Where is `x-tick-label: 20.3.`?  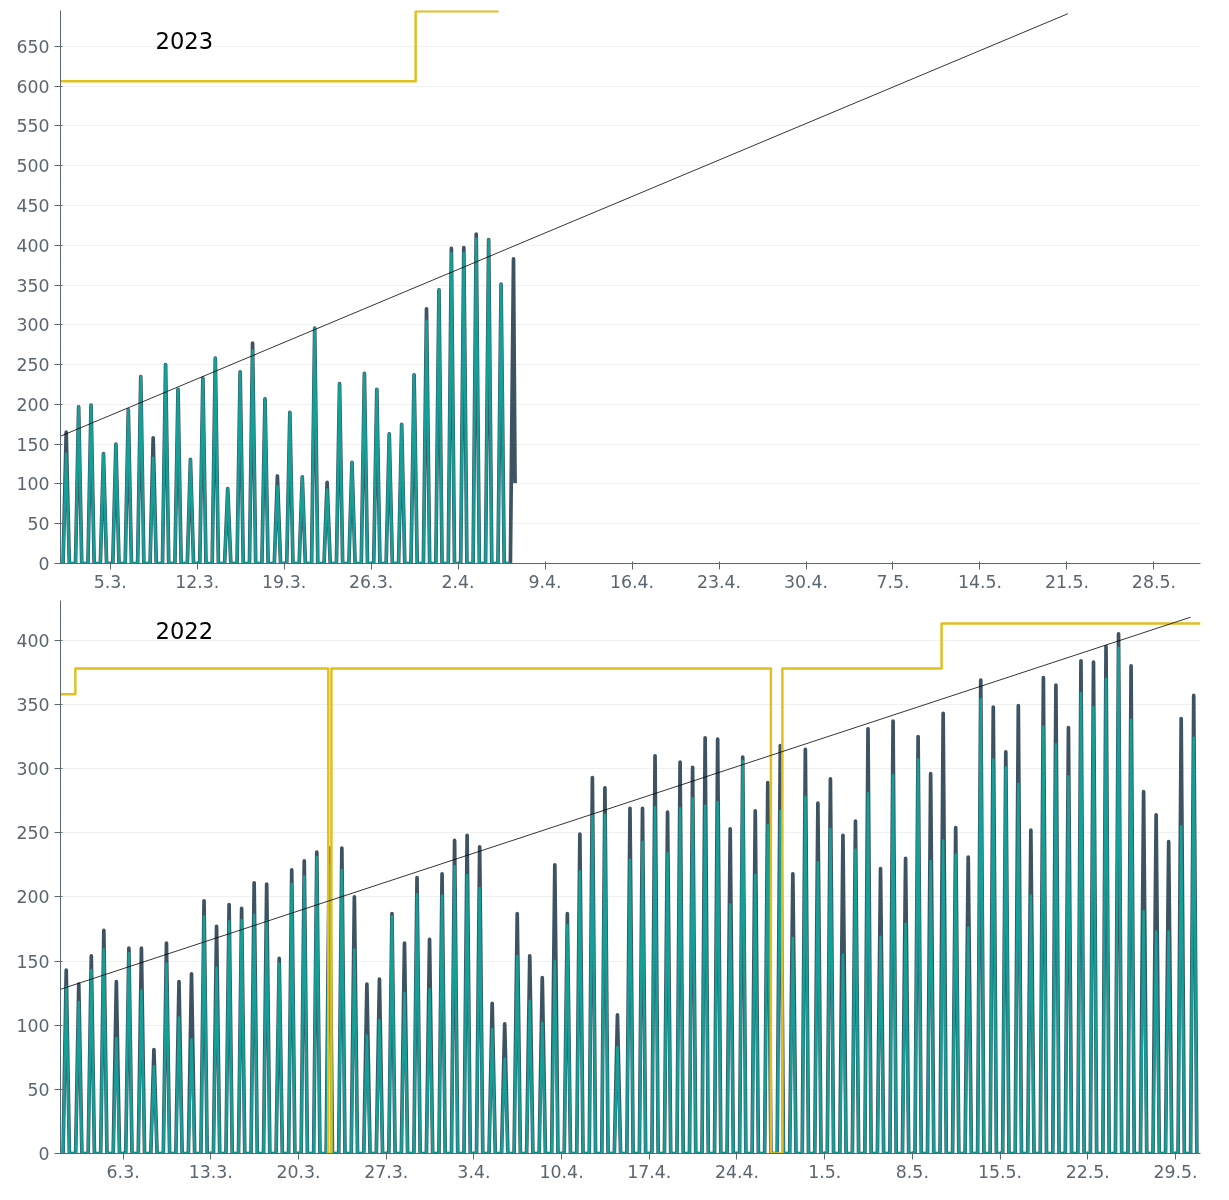
x-tick-label: 20.3. is located at coordinates (298, 1171).